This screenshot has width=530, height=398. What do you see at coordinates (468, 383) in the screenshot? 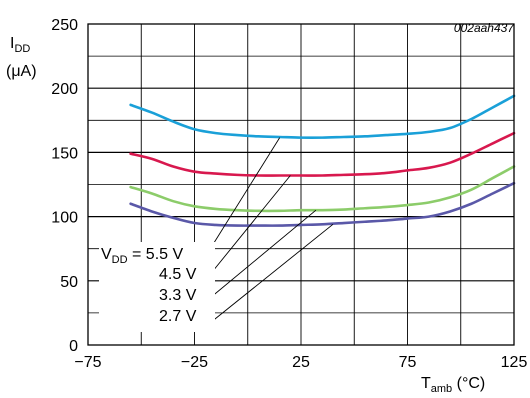
I see `x-axis-label-unit: (°C)` at bounding box center [468, 383].